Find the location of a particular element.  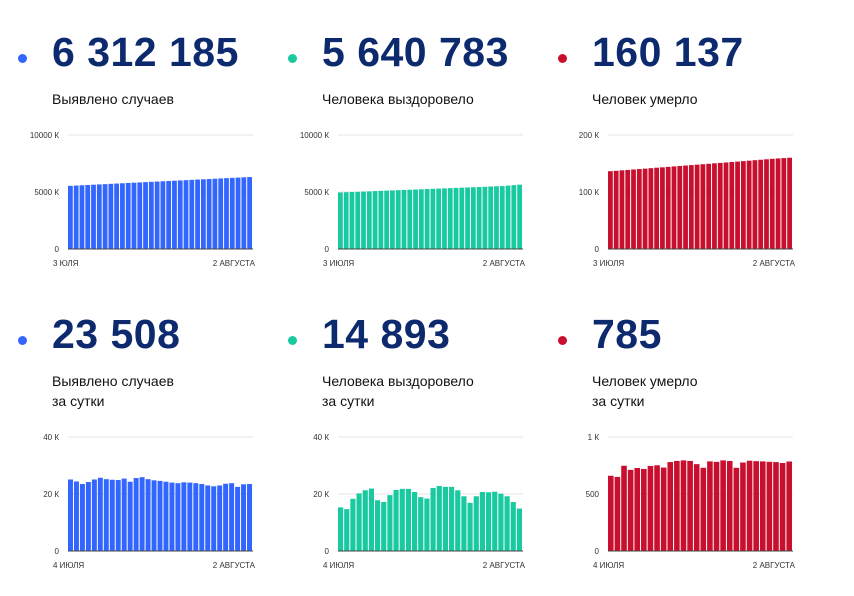

metric-label: Человека выздоровело is located at coordinates (398, 99).